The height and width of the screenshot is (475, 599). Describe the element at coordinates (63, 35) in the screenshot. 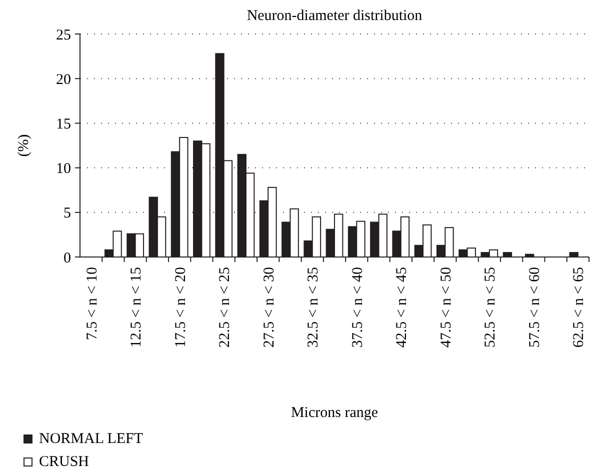

I see `y-tick-label: 25` at that location.